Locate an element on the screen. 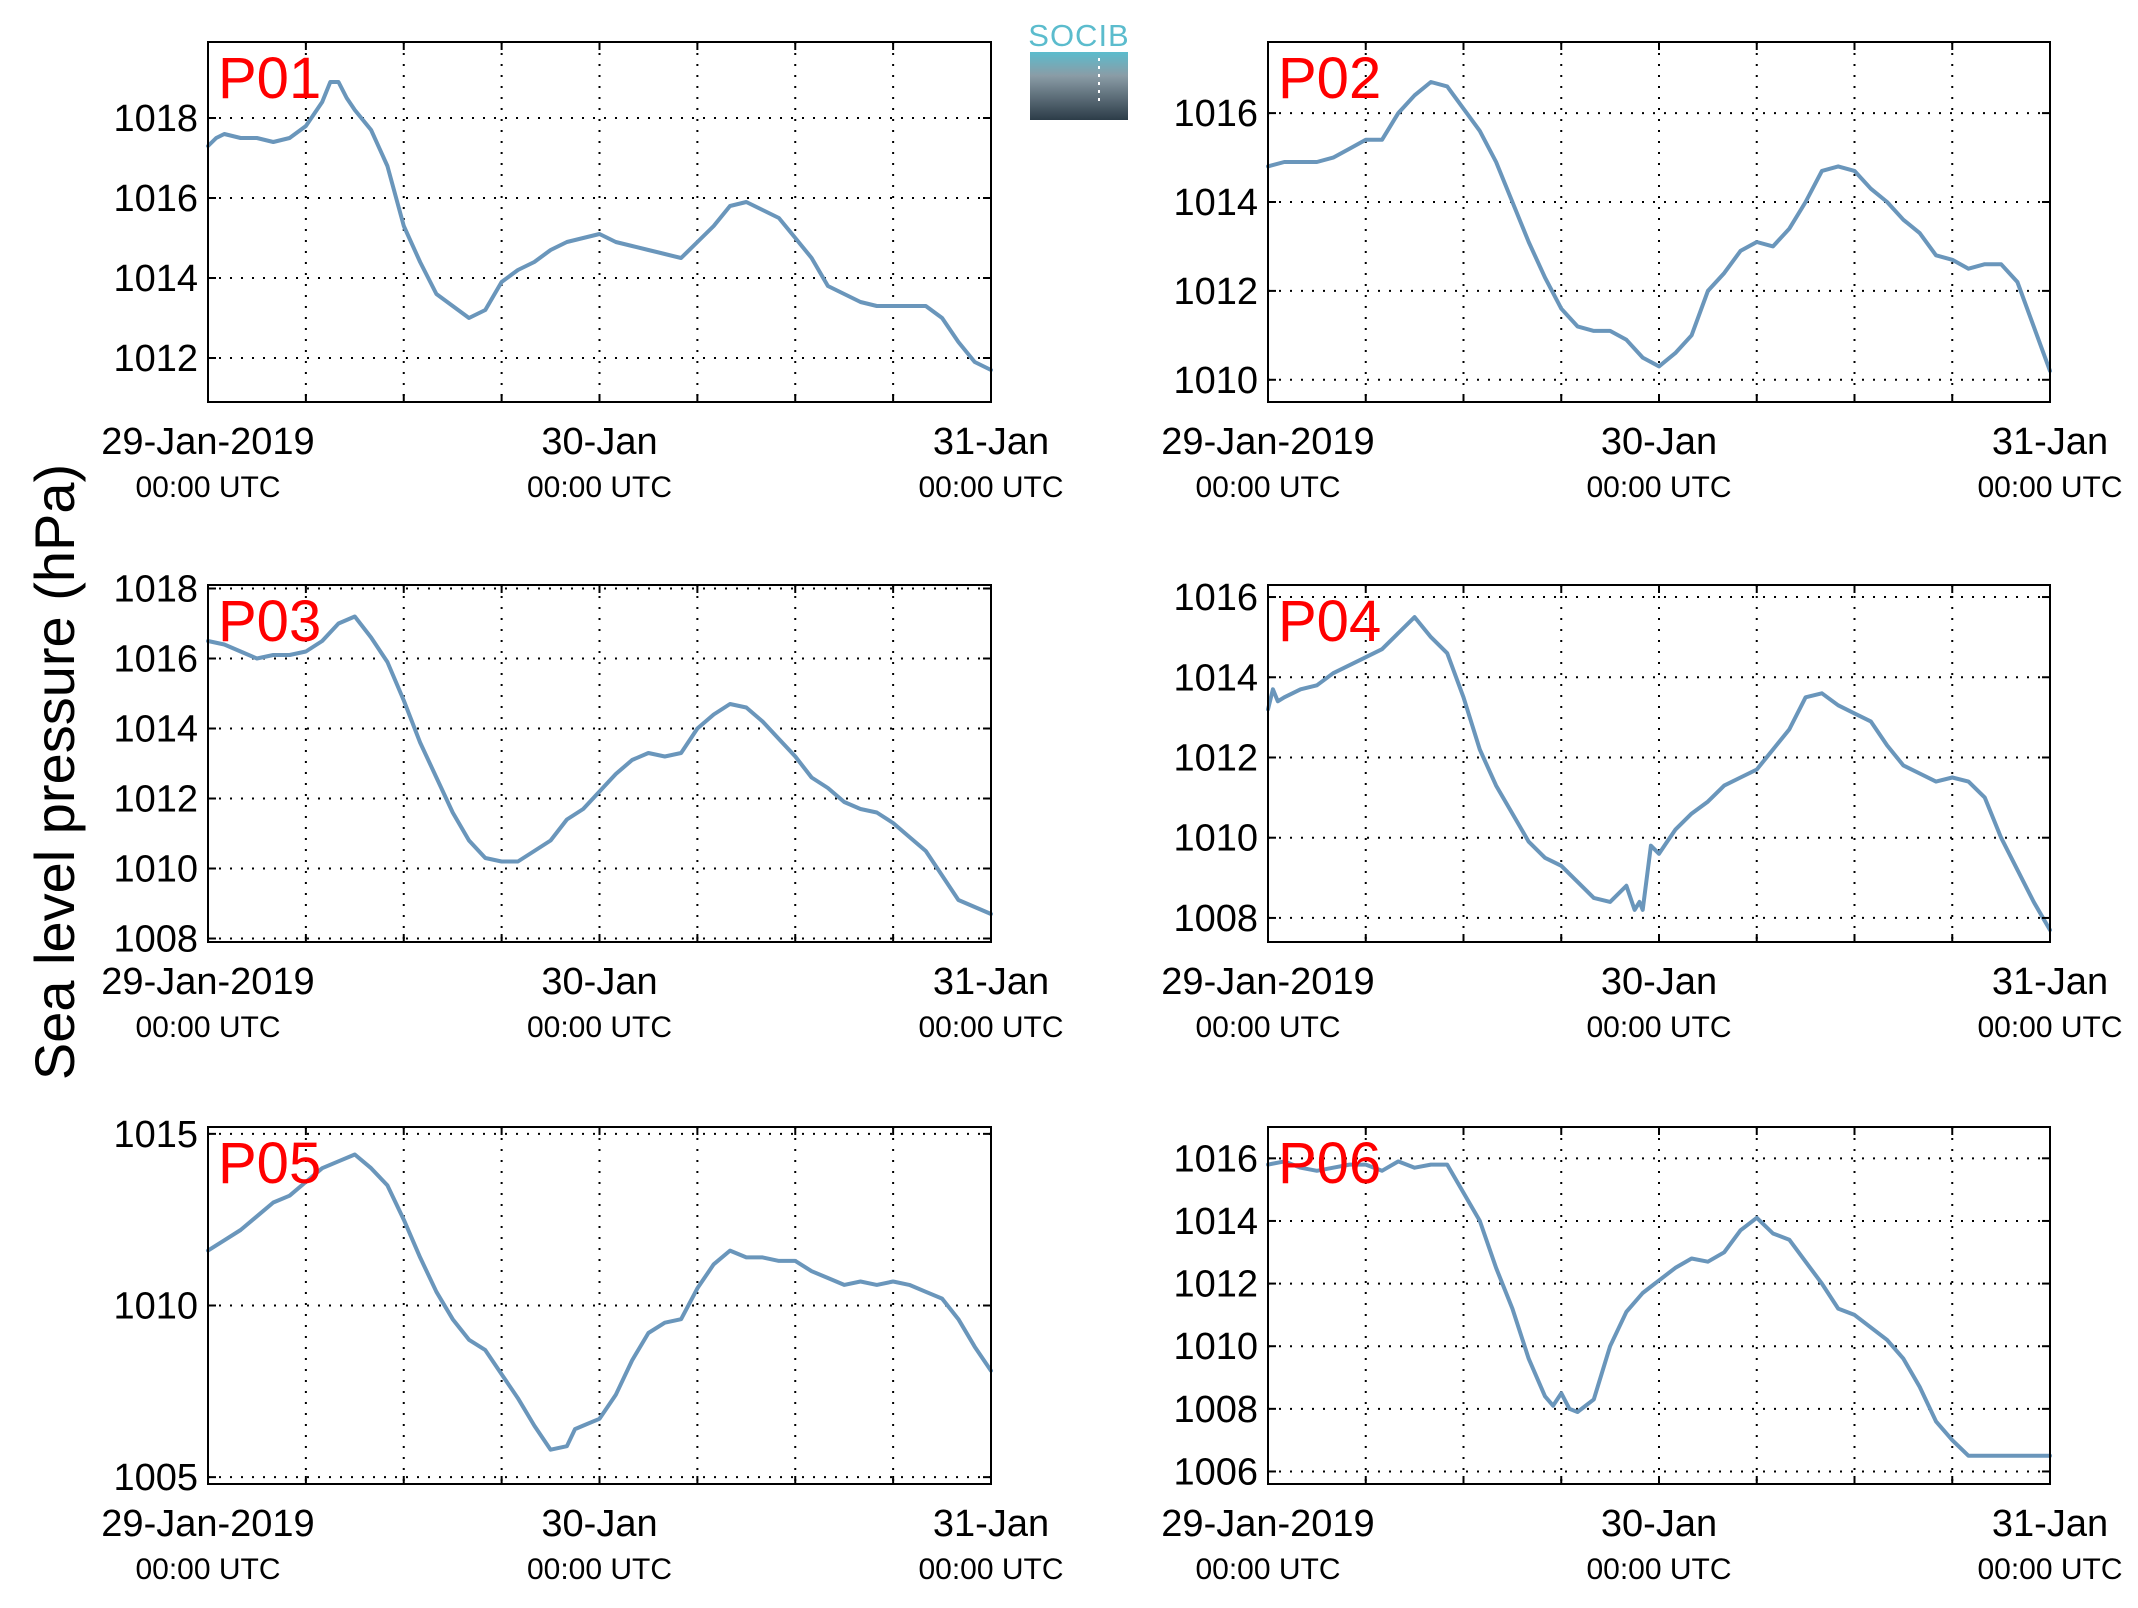 The width and height of the screenshot is (2138, 1608). figure-ylabel: Sea level pressure (hPa) is located at coordinates (54, 772).